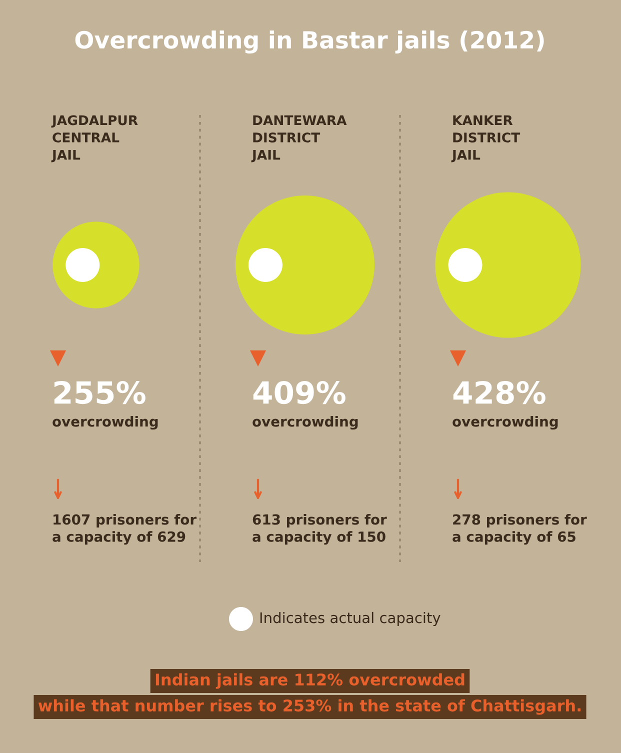 The width and height of the screenshot is (621, 753). I want to click on text: Overcrowding in Bastar jails (2012), so click(309, 42).